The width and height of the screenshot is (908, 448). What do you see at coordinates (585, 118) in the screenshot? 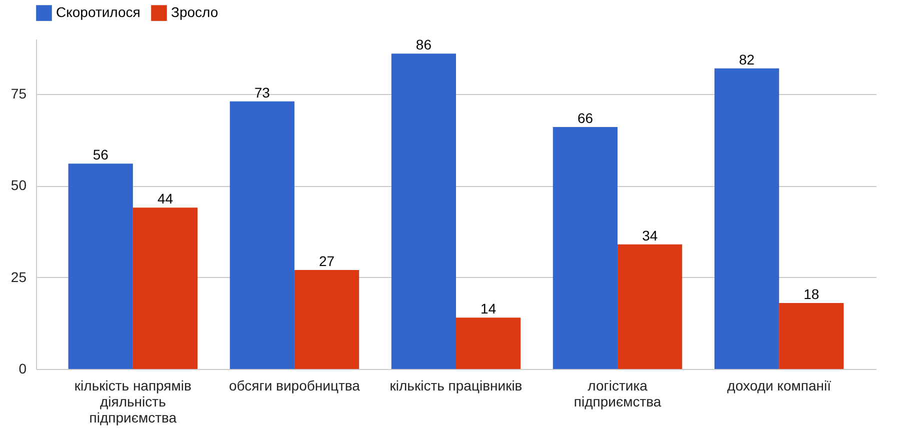
I see `data-label: 66` at bounding box center [585, 118].